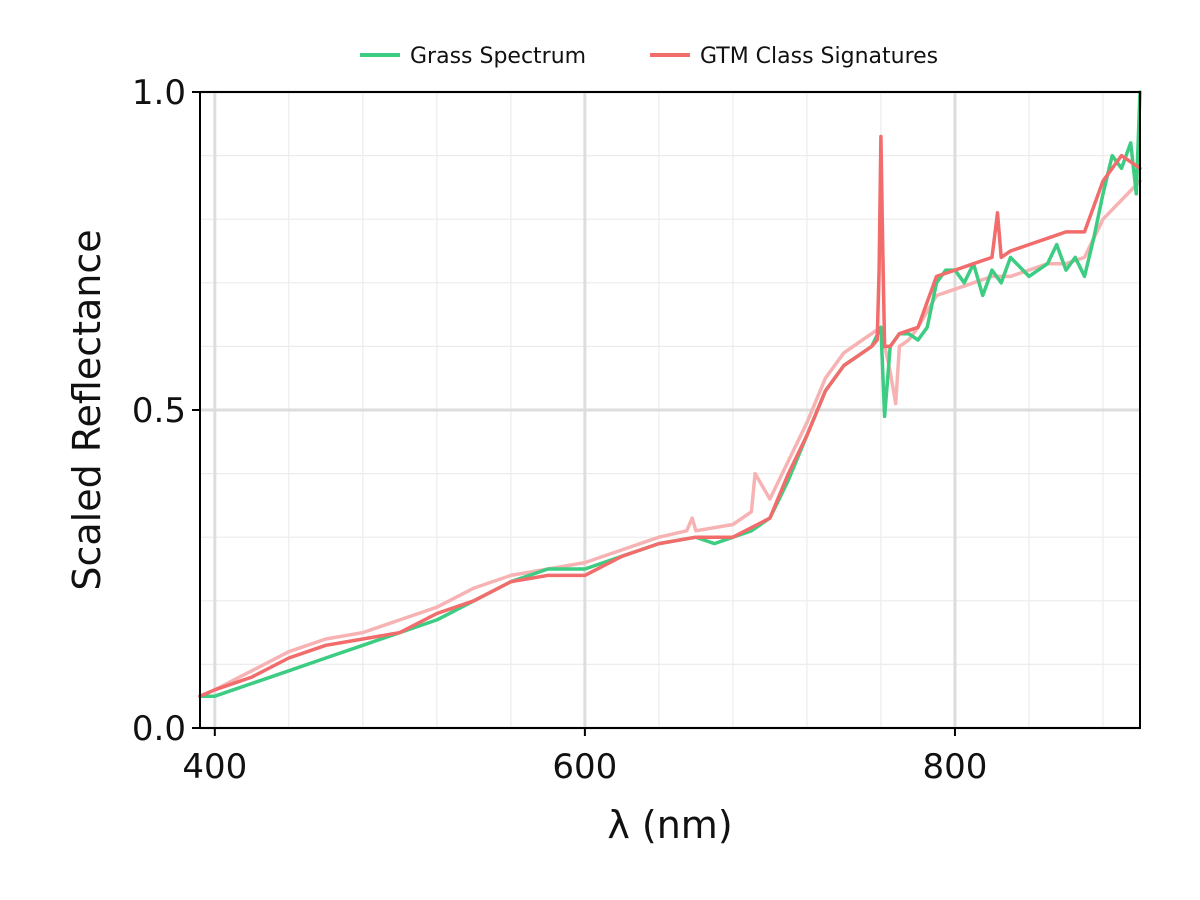 Image resolution: width=1200 pixels, height=900 pixels. What do you see at coordinates (955, 767) in the screenshot?
I see `x-tick-label: 800` at bounding box center [955, 767].